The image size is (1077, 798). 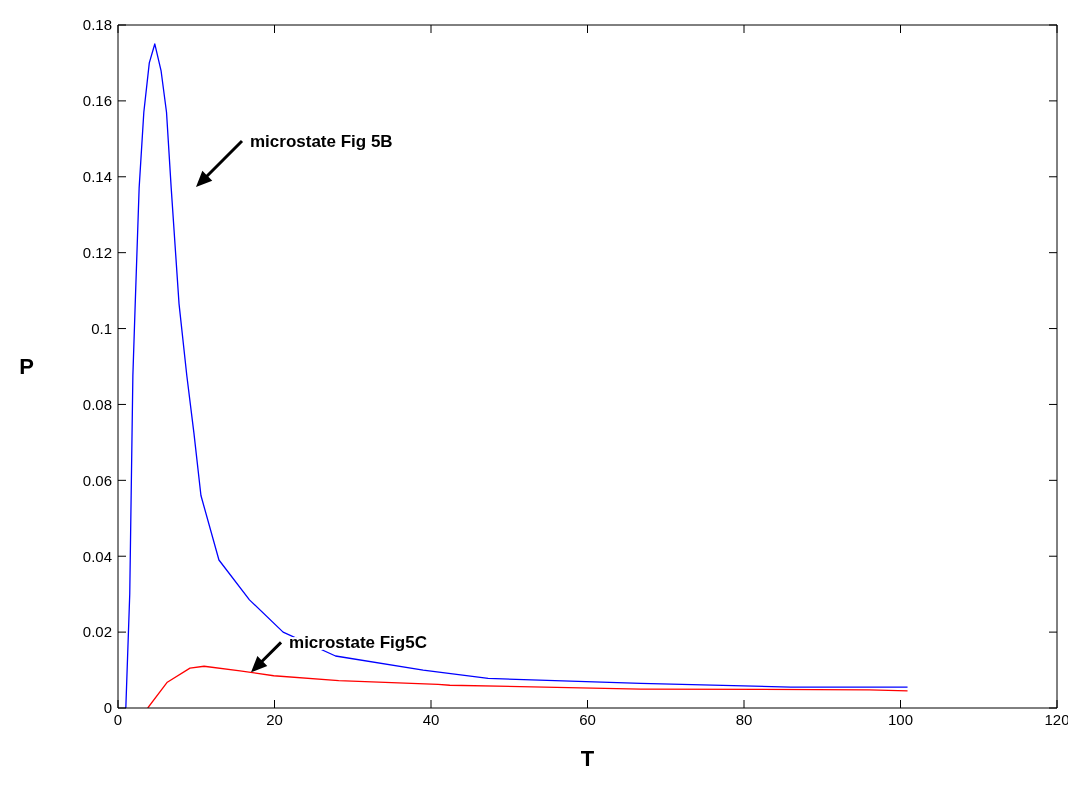 I want to click on y-tick-label: 0.1, so click(x=101, y=328).